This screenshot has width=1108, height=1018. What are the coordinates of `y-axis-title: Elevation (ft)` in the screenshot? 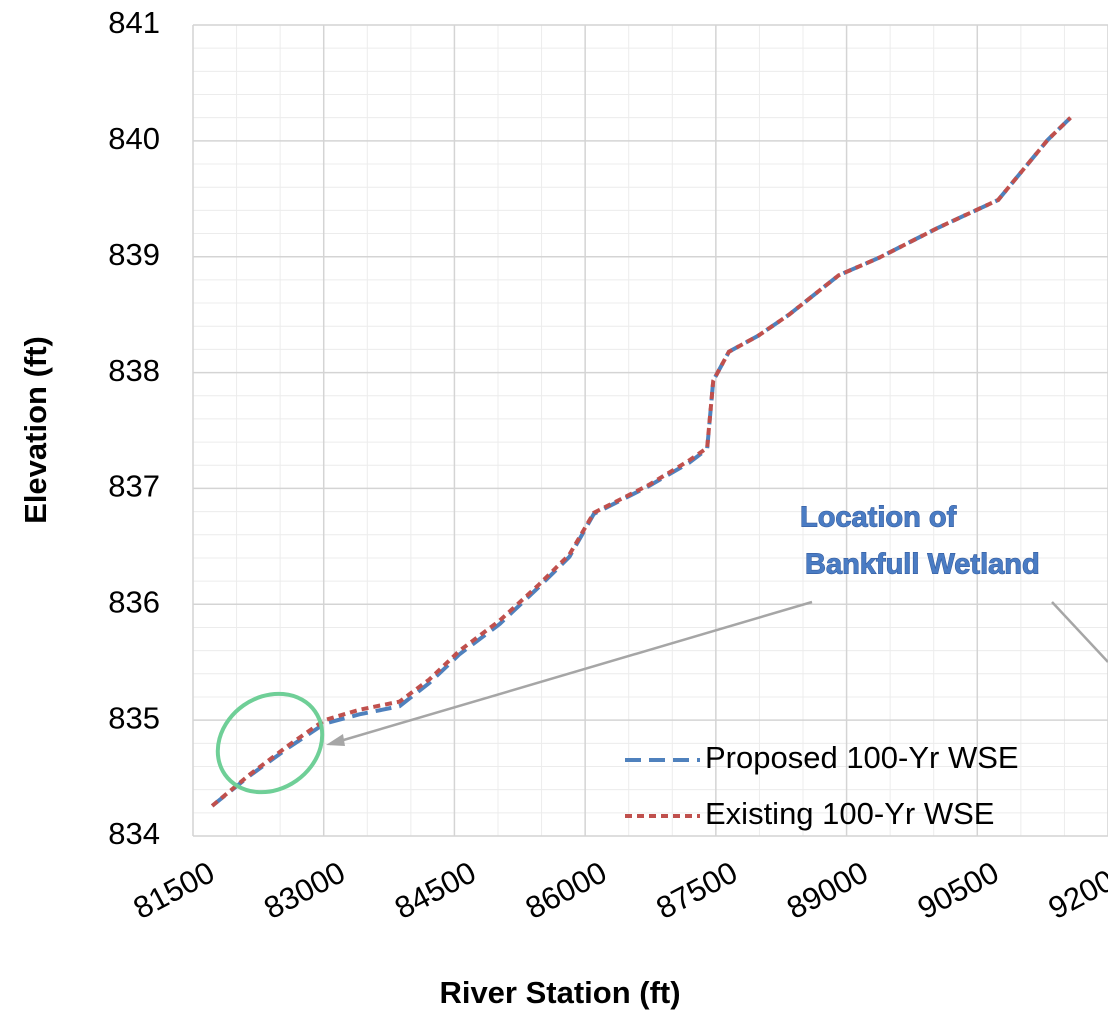 It's located at (35, 430).